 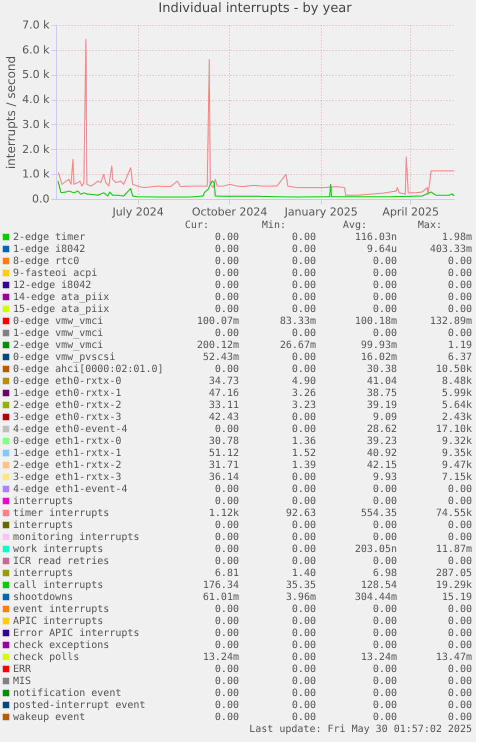 I want to click on y-axis-title: interrupts / second, so click(x=11, y=113).